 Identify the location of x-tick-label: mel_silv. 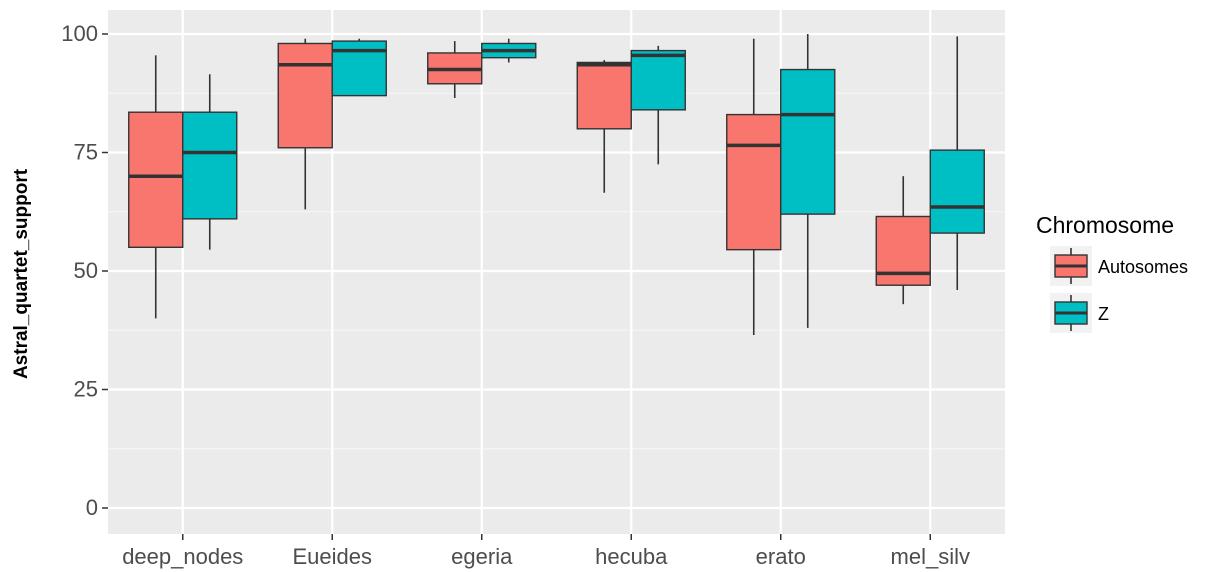
(930, 556).